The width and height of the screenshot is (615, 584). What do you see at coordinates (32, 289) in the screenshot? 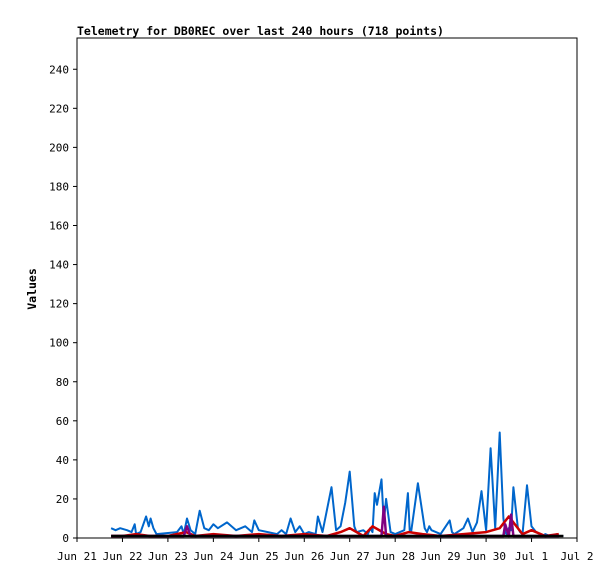
I see `y-axis-label: Values` at bounding box center [32, 289].